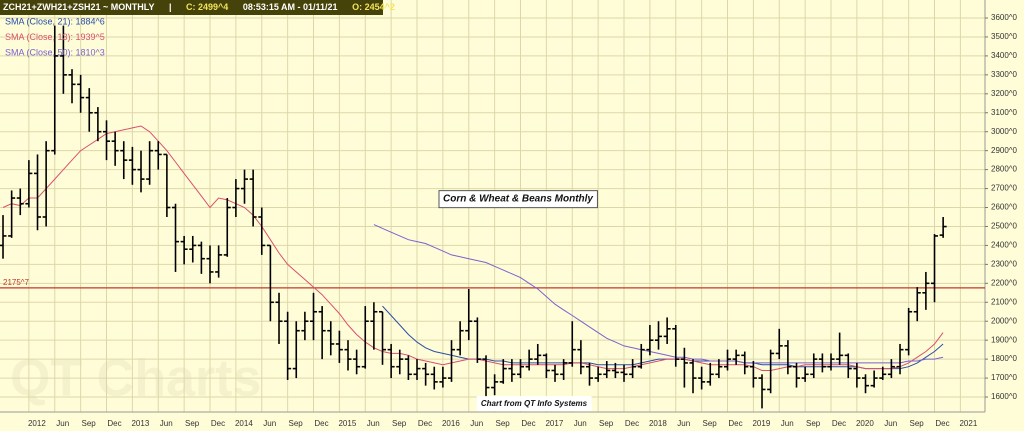 This screenshot has height=431, width=1024. Describe the element at coordinates (55, 52) in the screenshot. I see `legend-entry: SMA (Close, 50): 1810^3` at that location.